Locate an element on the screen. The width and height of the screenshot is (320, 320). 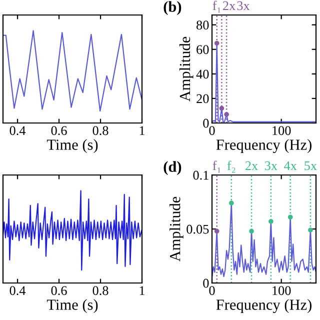
y-tick-label: 0.05 is located at coordinates (197, 229).